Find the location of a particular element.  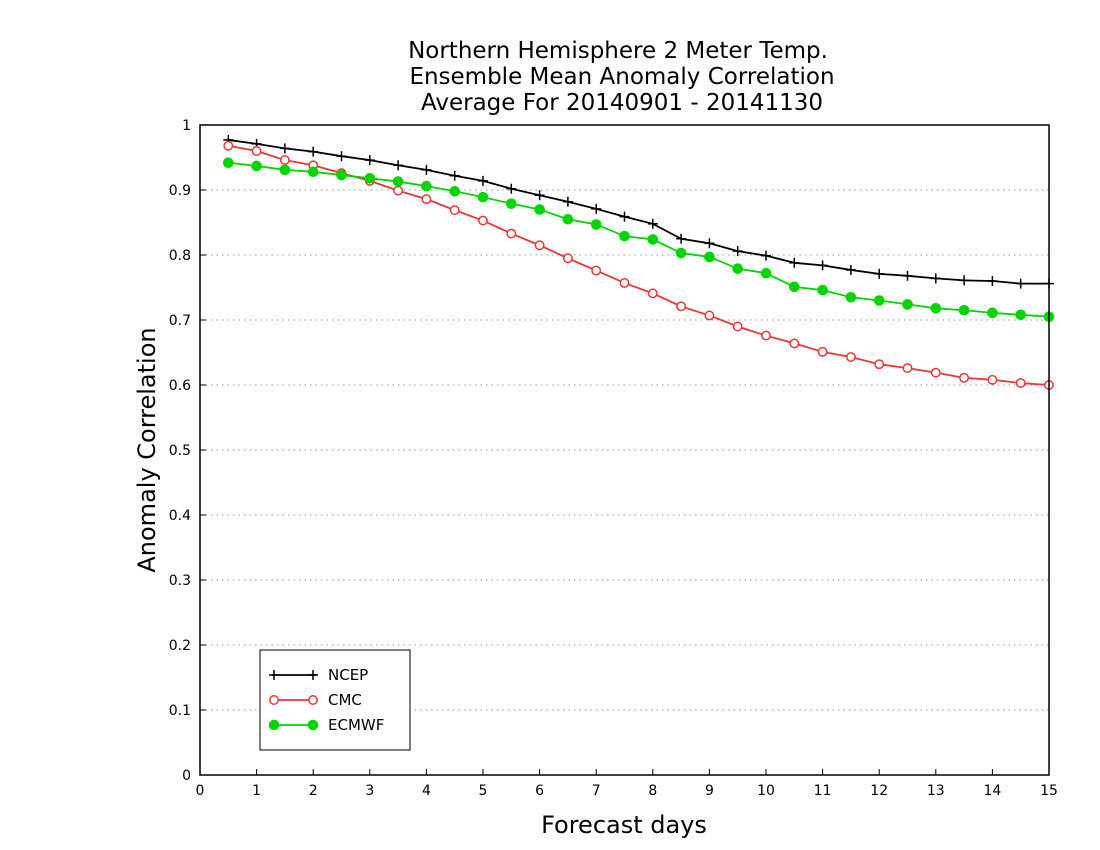

series-line-ecmwf is located at coordinates (639, 239).